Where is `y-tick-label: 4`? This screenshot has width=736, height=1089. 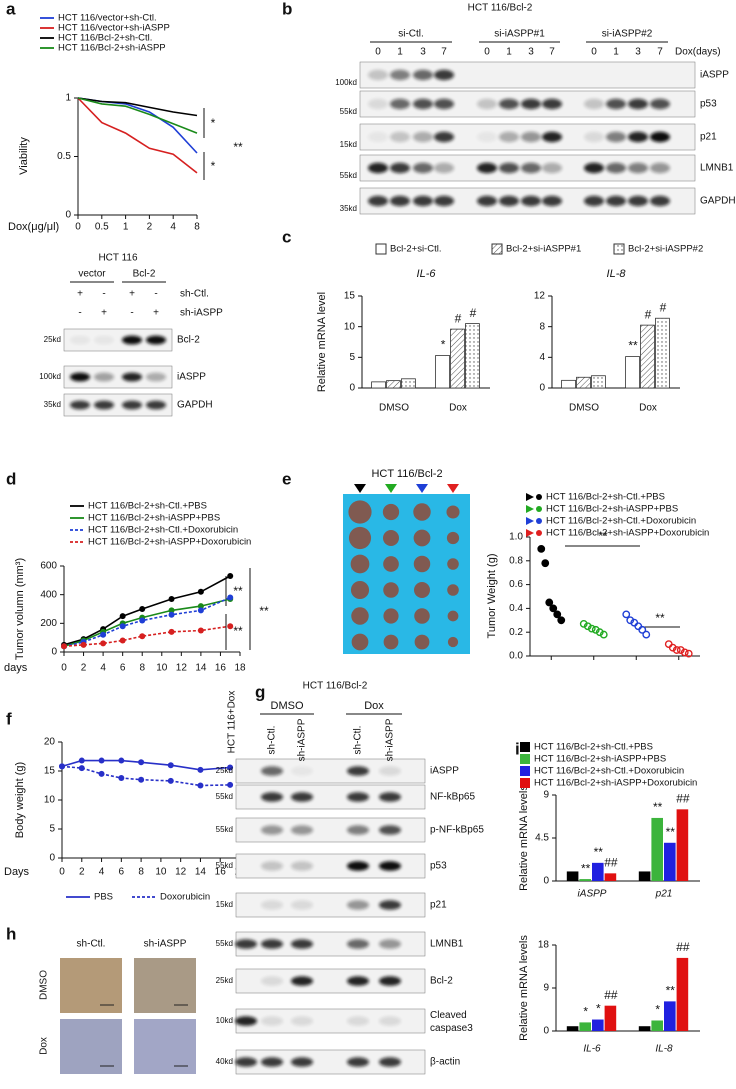
y-tick-label: 4 is located at coordinates (542, 357).